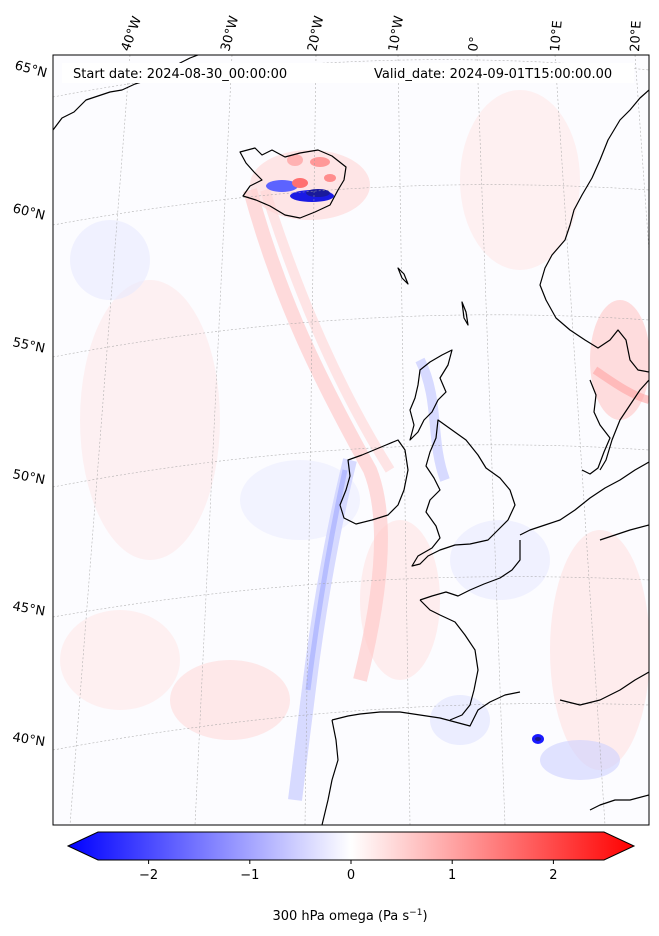 This screenshot has width=659, height=936. Describe the element at coordinates (474, 44) in the screenshot. I see `lon-label: 0°` at that location.